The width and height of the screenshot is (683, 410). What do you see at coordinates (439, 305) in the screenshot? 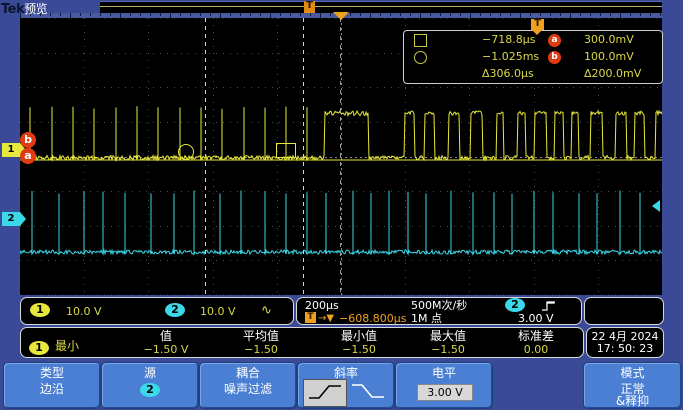
I see `sample-rate: 500M次/秒` at bounding box center [439, 305].